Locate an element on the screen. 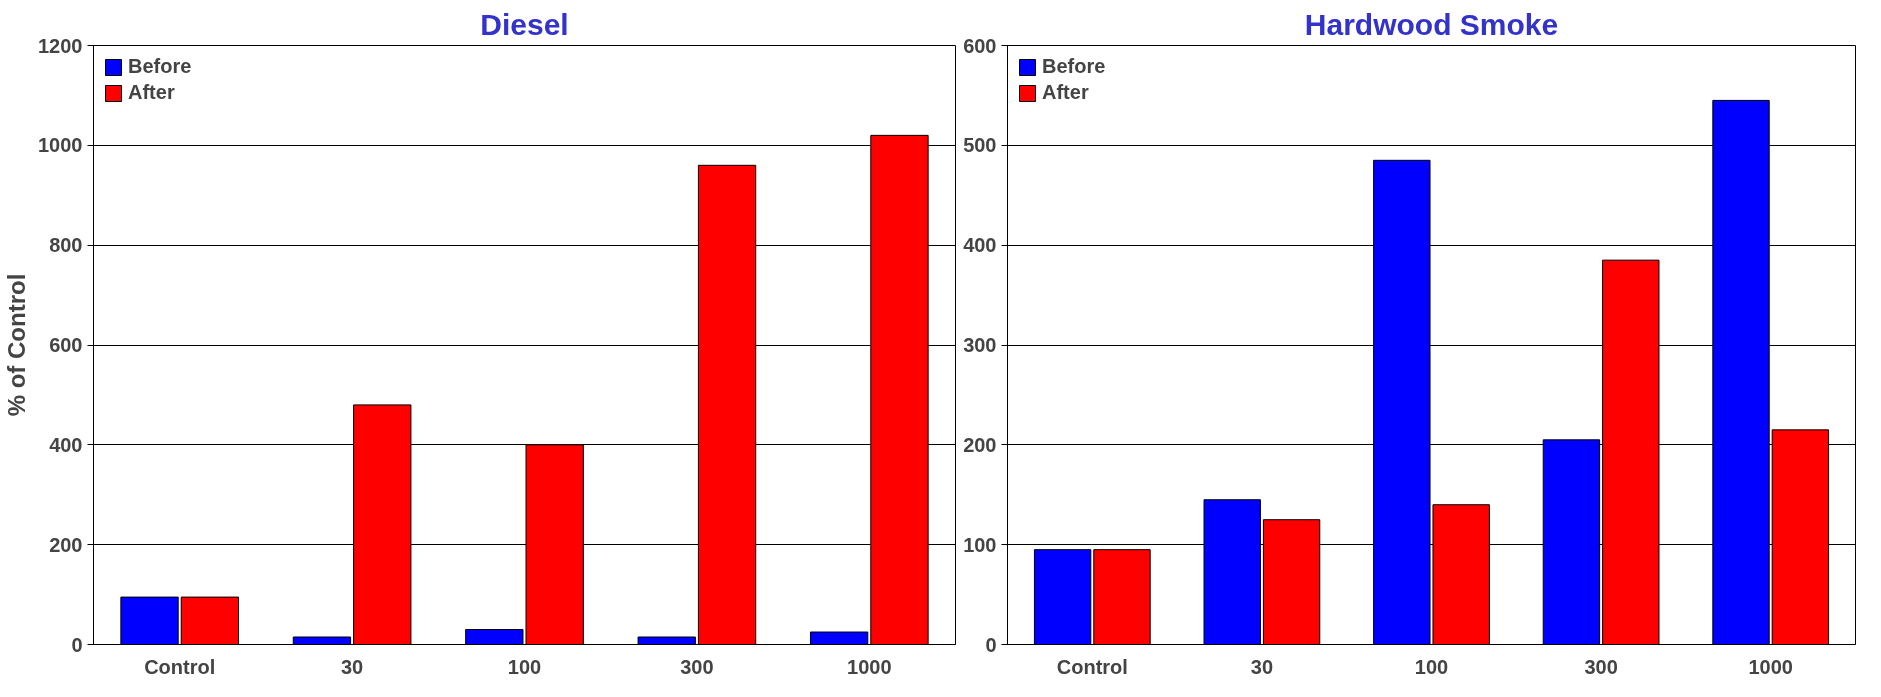 This screenshot has width=1881, height=697. y-tick-label: 100 is located at coordinates (980, 544).